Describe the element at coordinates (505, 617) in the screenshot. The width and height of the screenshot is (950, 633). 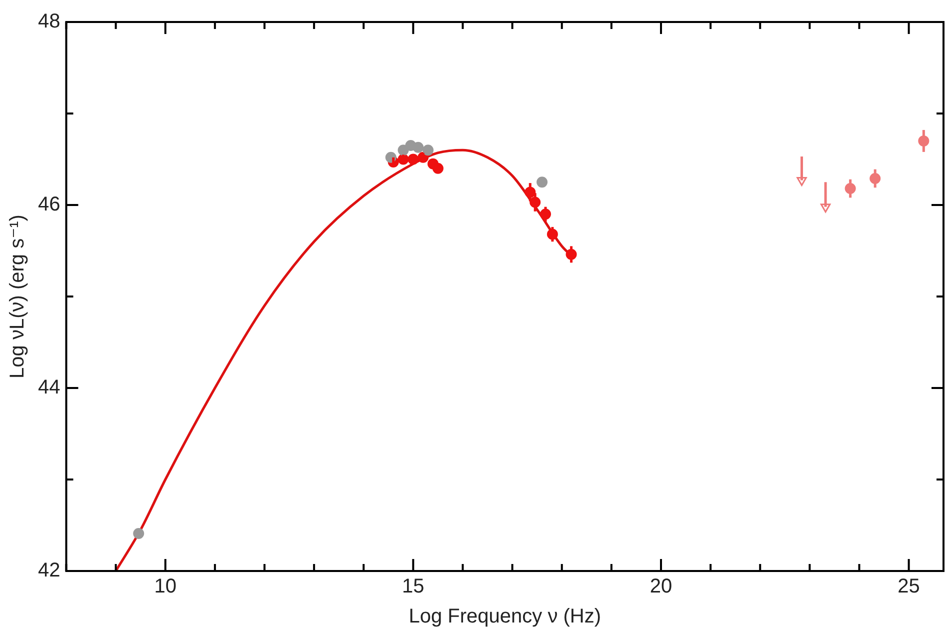
I see `x-axis-title: Log Frequency ν (Hz)` at that location.